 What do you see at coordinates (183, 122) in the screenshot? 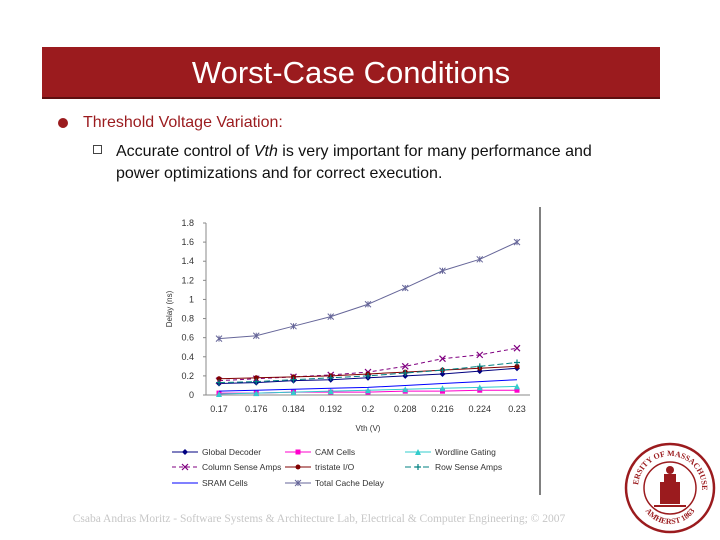
I see `bullet-main-text: Threshold Voltage Variation:` at bounding box center [183, 122].